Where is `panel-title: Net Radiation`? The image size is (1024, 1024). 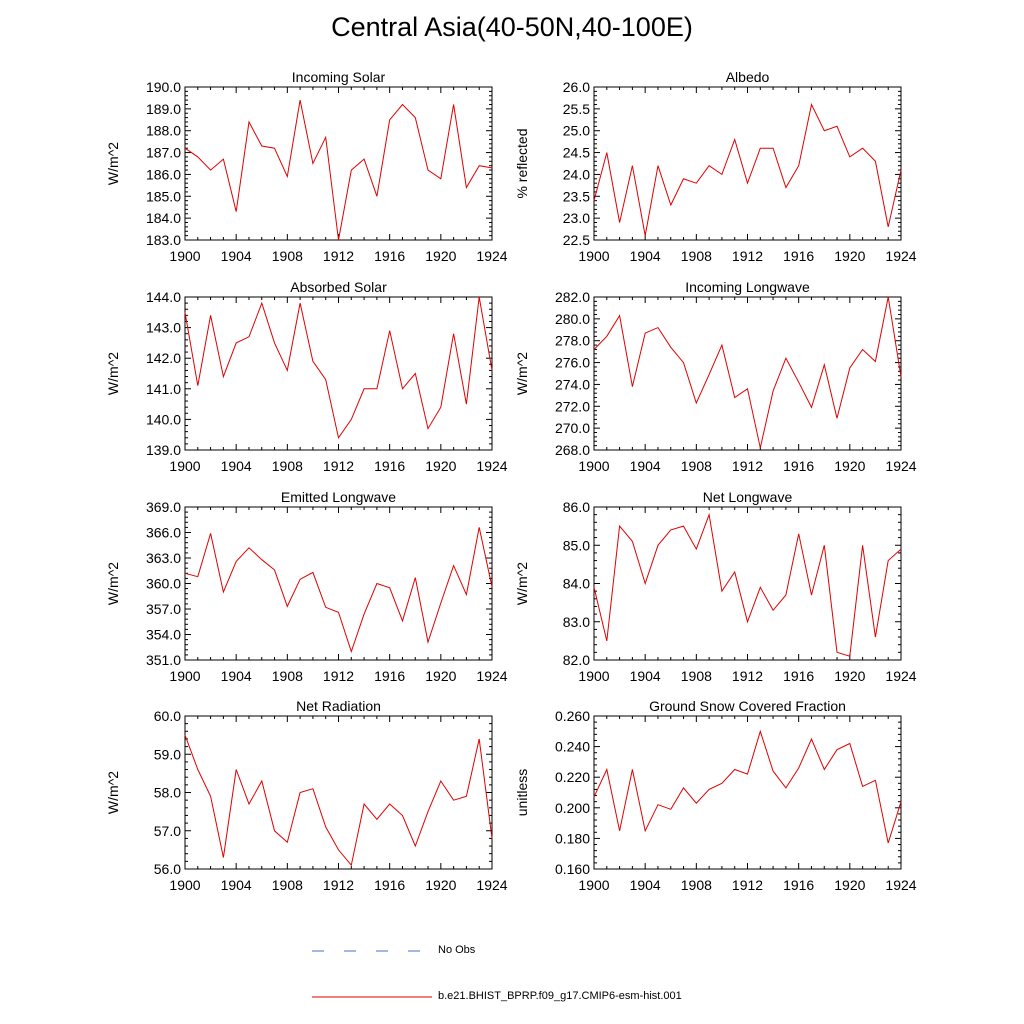 panel-title: Net Radiation is located at coordinates (338, 706).